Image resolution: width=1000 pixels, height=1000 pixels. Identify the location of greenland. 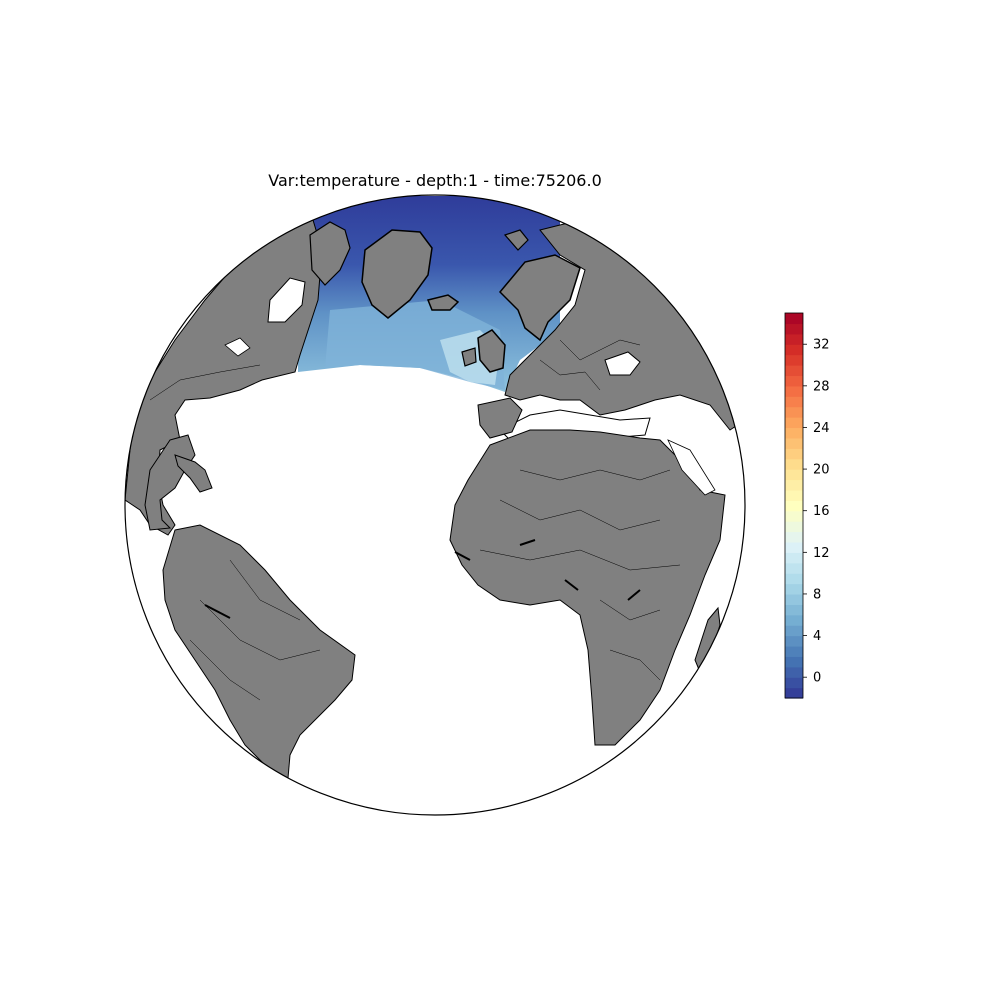
(397, 274).